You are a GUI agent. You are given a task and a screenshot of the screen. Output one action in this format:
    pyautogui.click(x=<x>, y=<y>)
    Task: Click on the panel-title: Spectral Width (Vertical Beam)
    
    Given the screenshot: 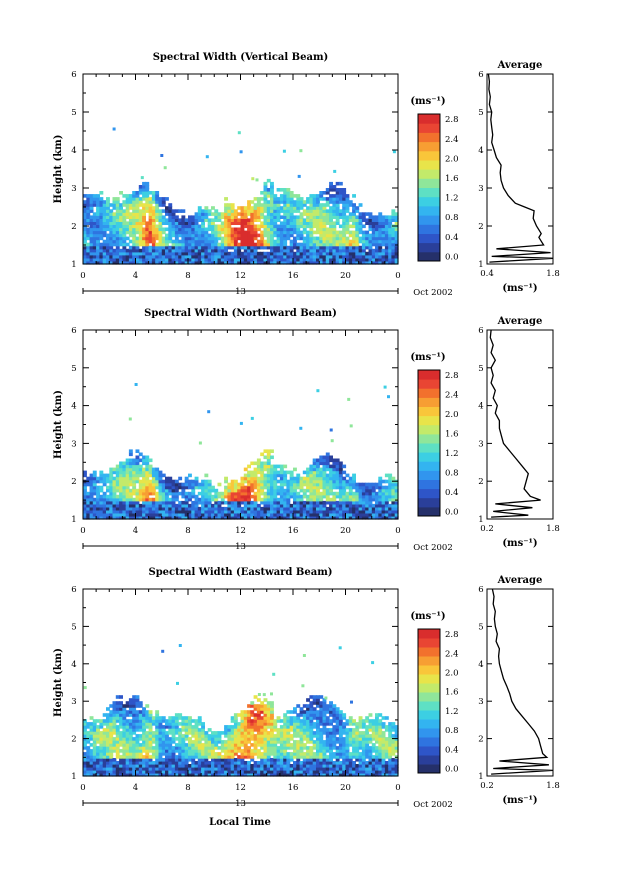 What is the action you would take?
    pyautogui.click(x=241, y=57)
    